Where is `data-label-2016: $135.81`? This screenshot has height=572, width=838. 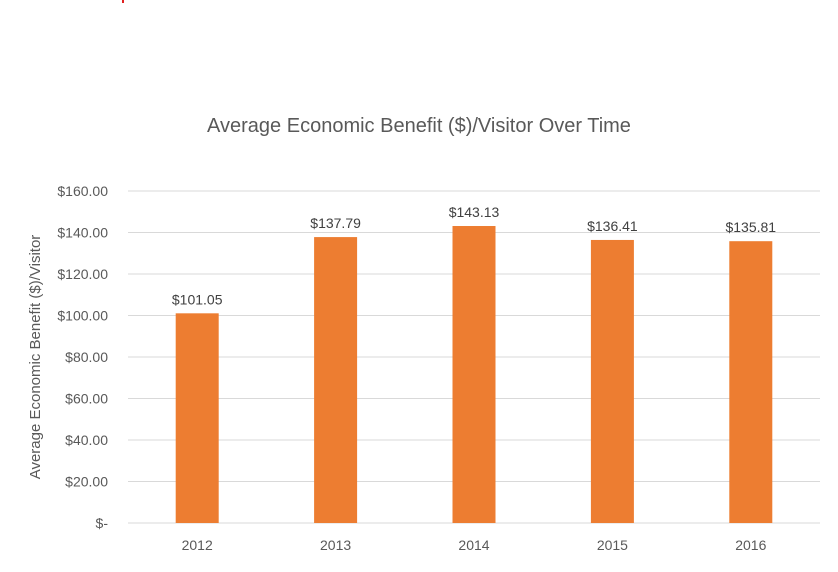
data-label-2016: $135.81 is located at coordinates (750, 227).